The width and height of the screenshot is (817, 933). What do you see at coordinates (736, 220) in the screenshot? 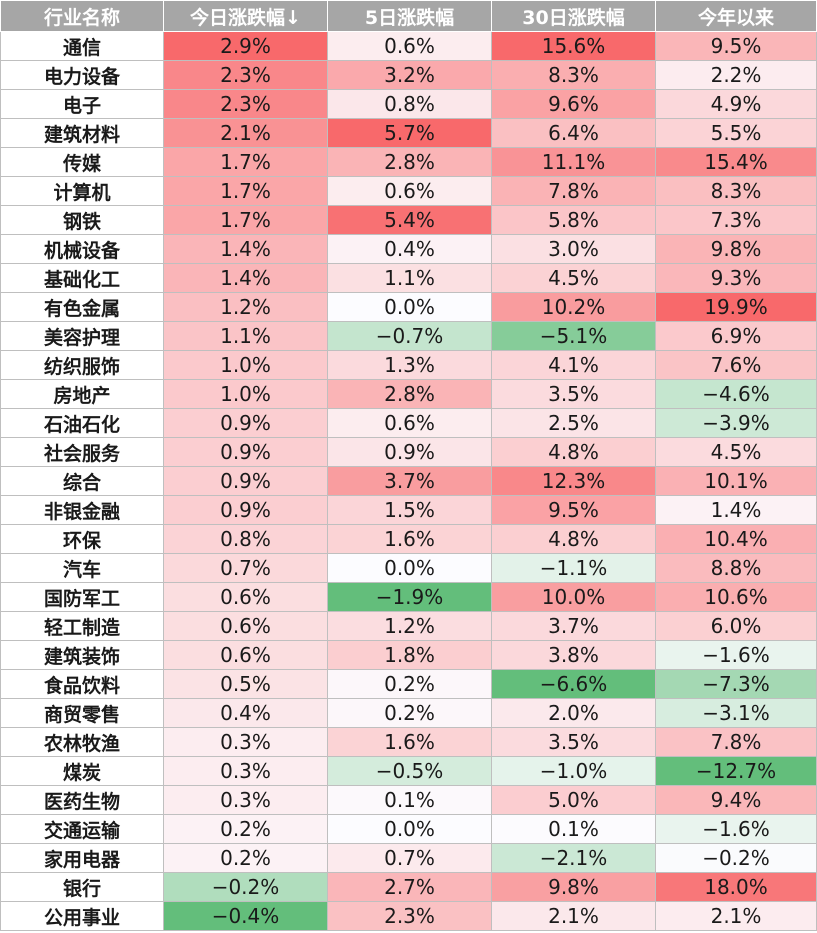
I see `ytd-change-cell: 7.3%` at bounding box center [736, 220].